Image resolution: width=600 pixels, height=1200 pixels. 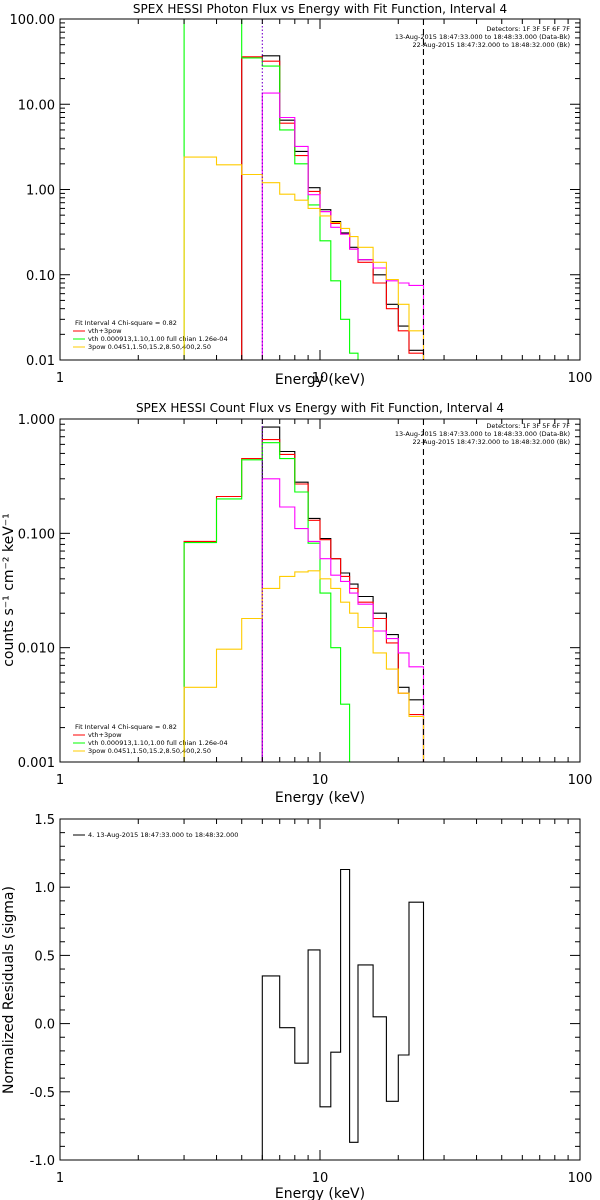 What do you see at coordinates (44, 1025) in the screenshot?
I see `residuals-y-tick-label: 0.0` at bounding box center [44, 1025].